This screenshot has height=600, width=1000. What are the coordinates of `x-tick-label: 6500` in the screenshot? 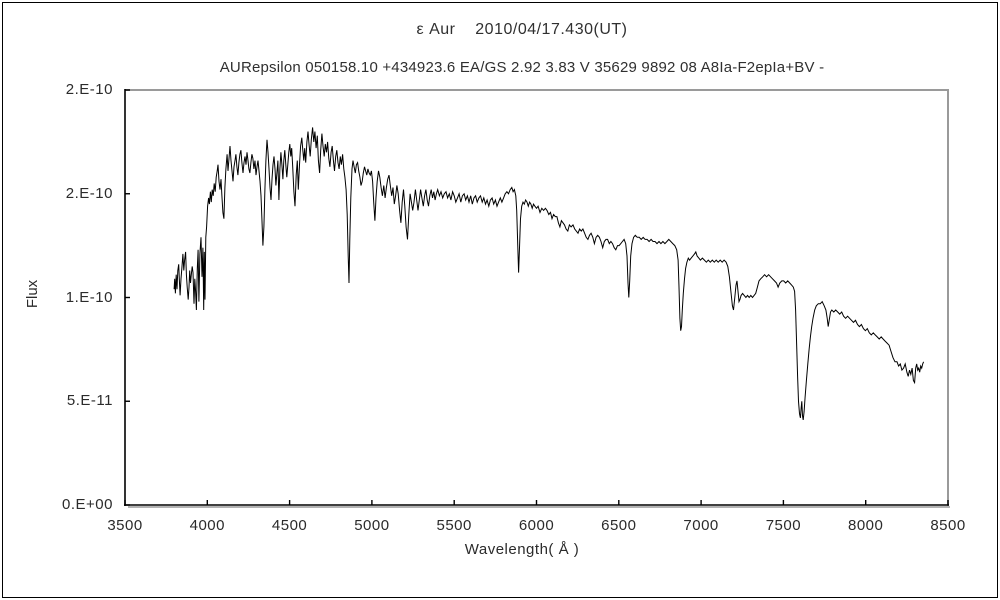 It's located at (619, 525).